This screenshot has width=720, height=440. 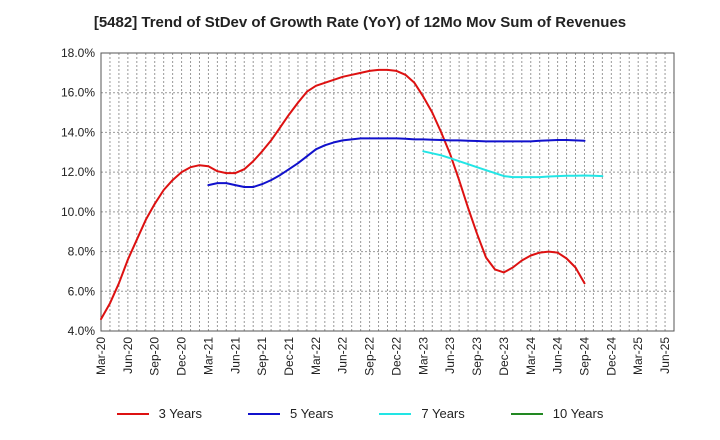 What do you see at coordinates (78, 93) in the screenshot?
I see `y-tick-label: 16.0%` at bounding box center [78, 93].